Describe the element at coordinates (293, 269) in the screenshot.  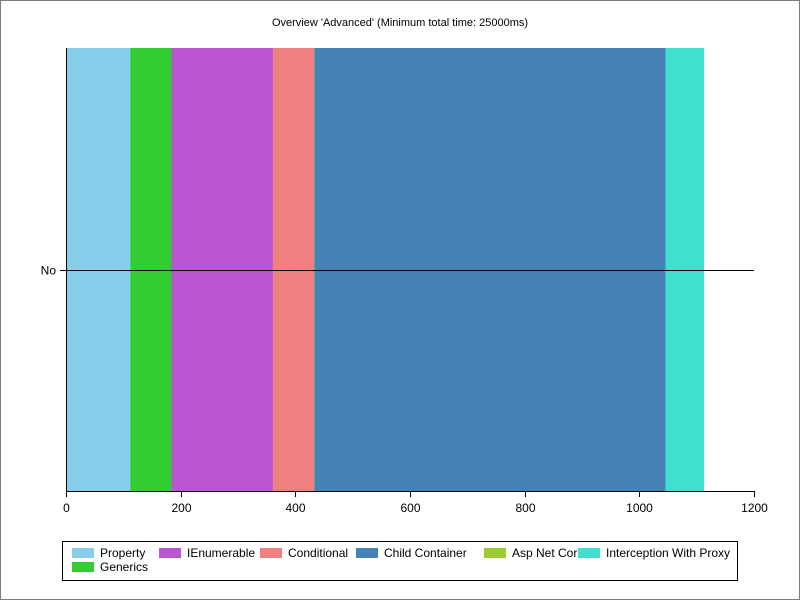
I see `bar-segment-conditional` at that location.